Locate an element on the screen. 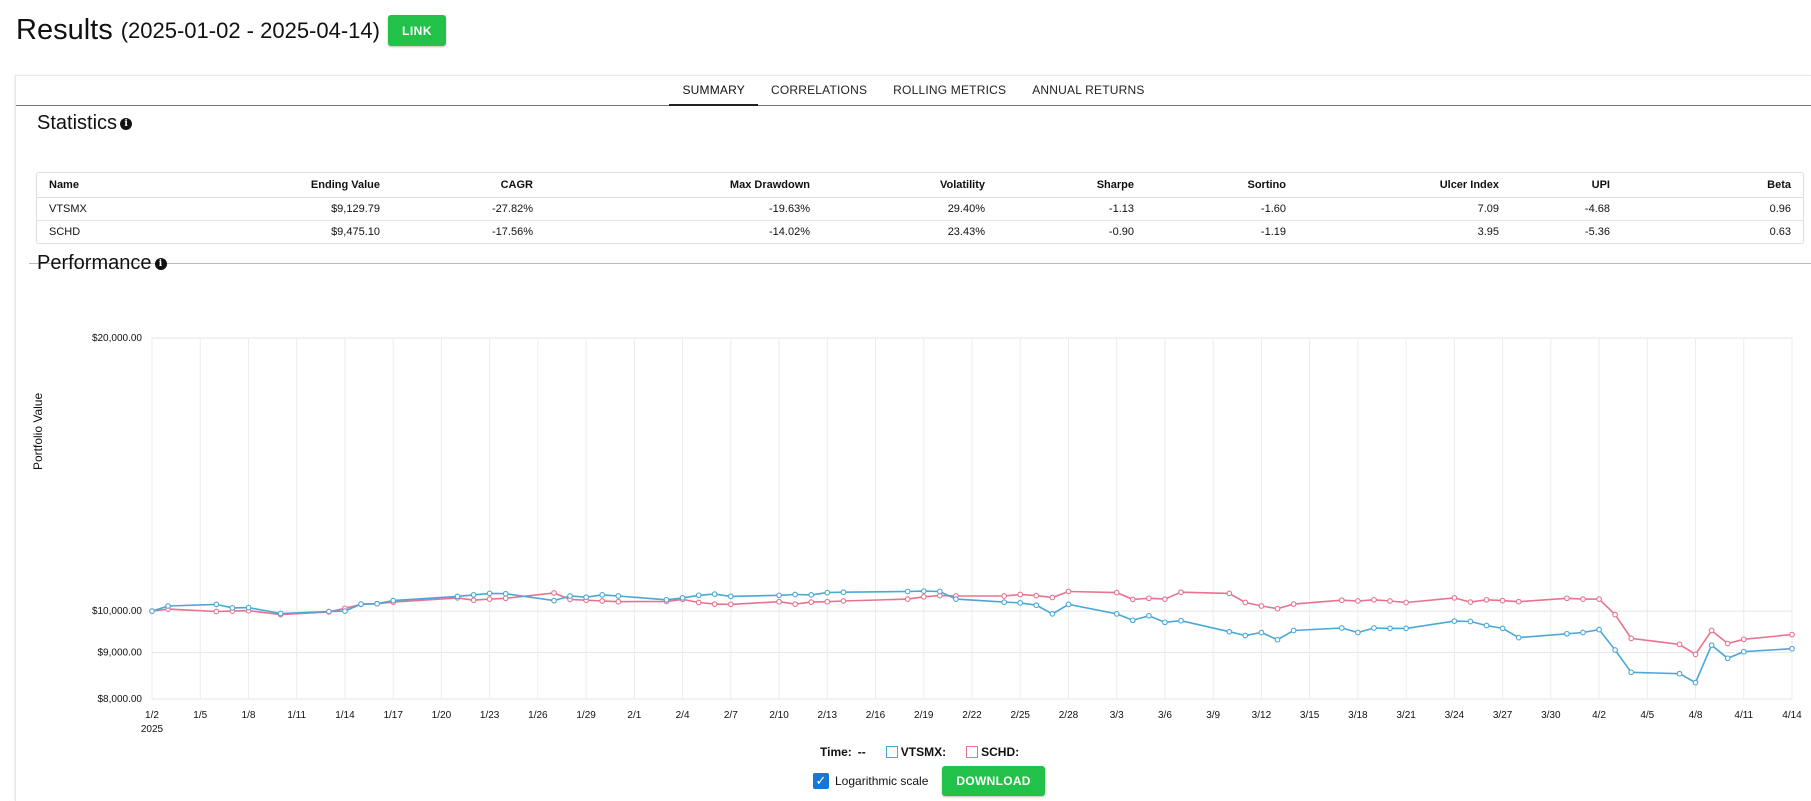  x-tick-label: 2/22 is located at coordinates (972, 715).